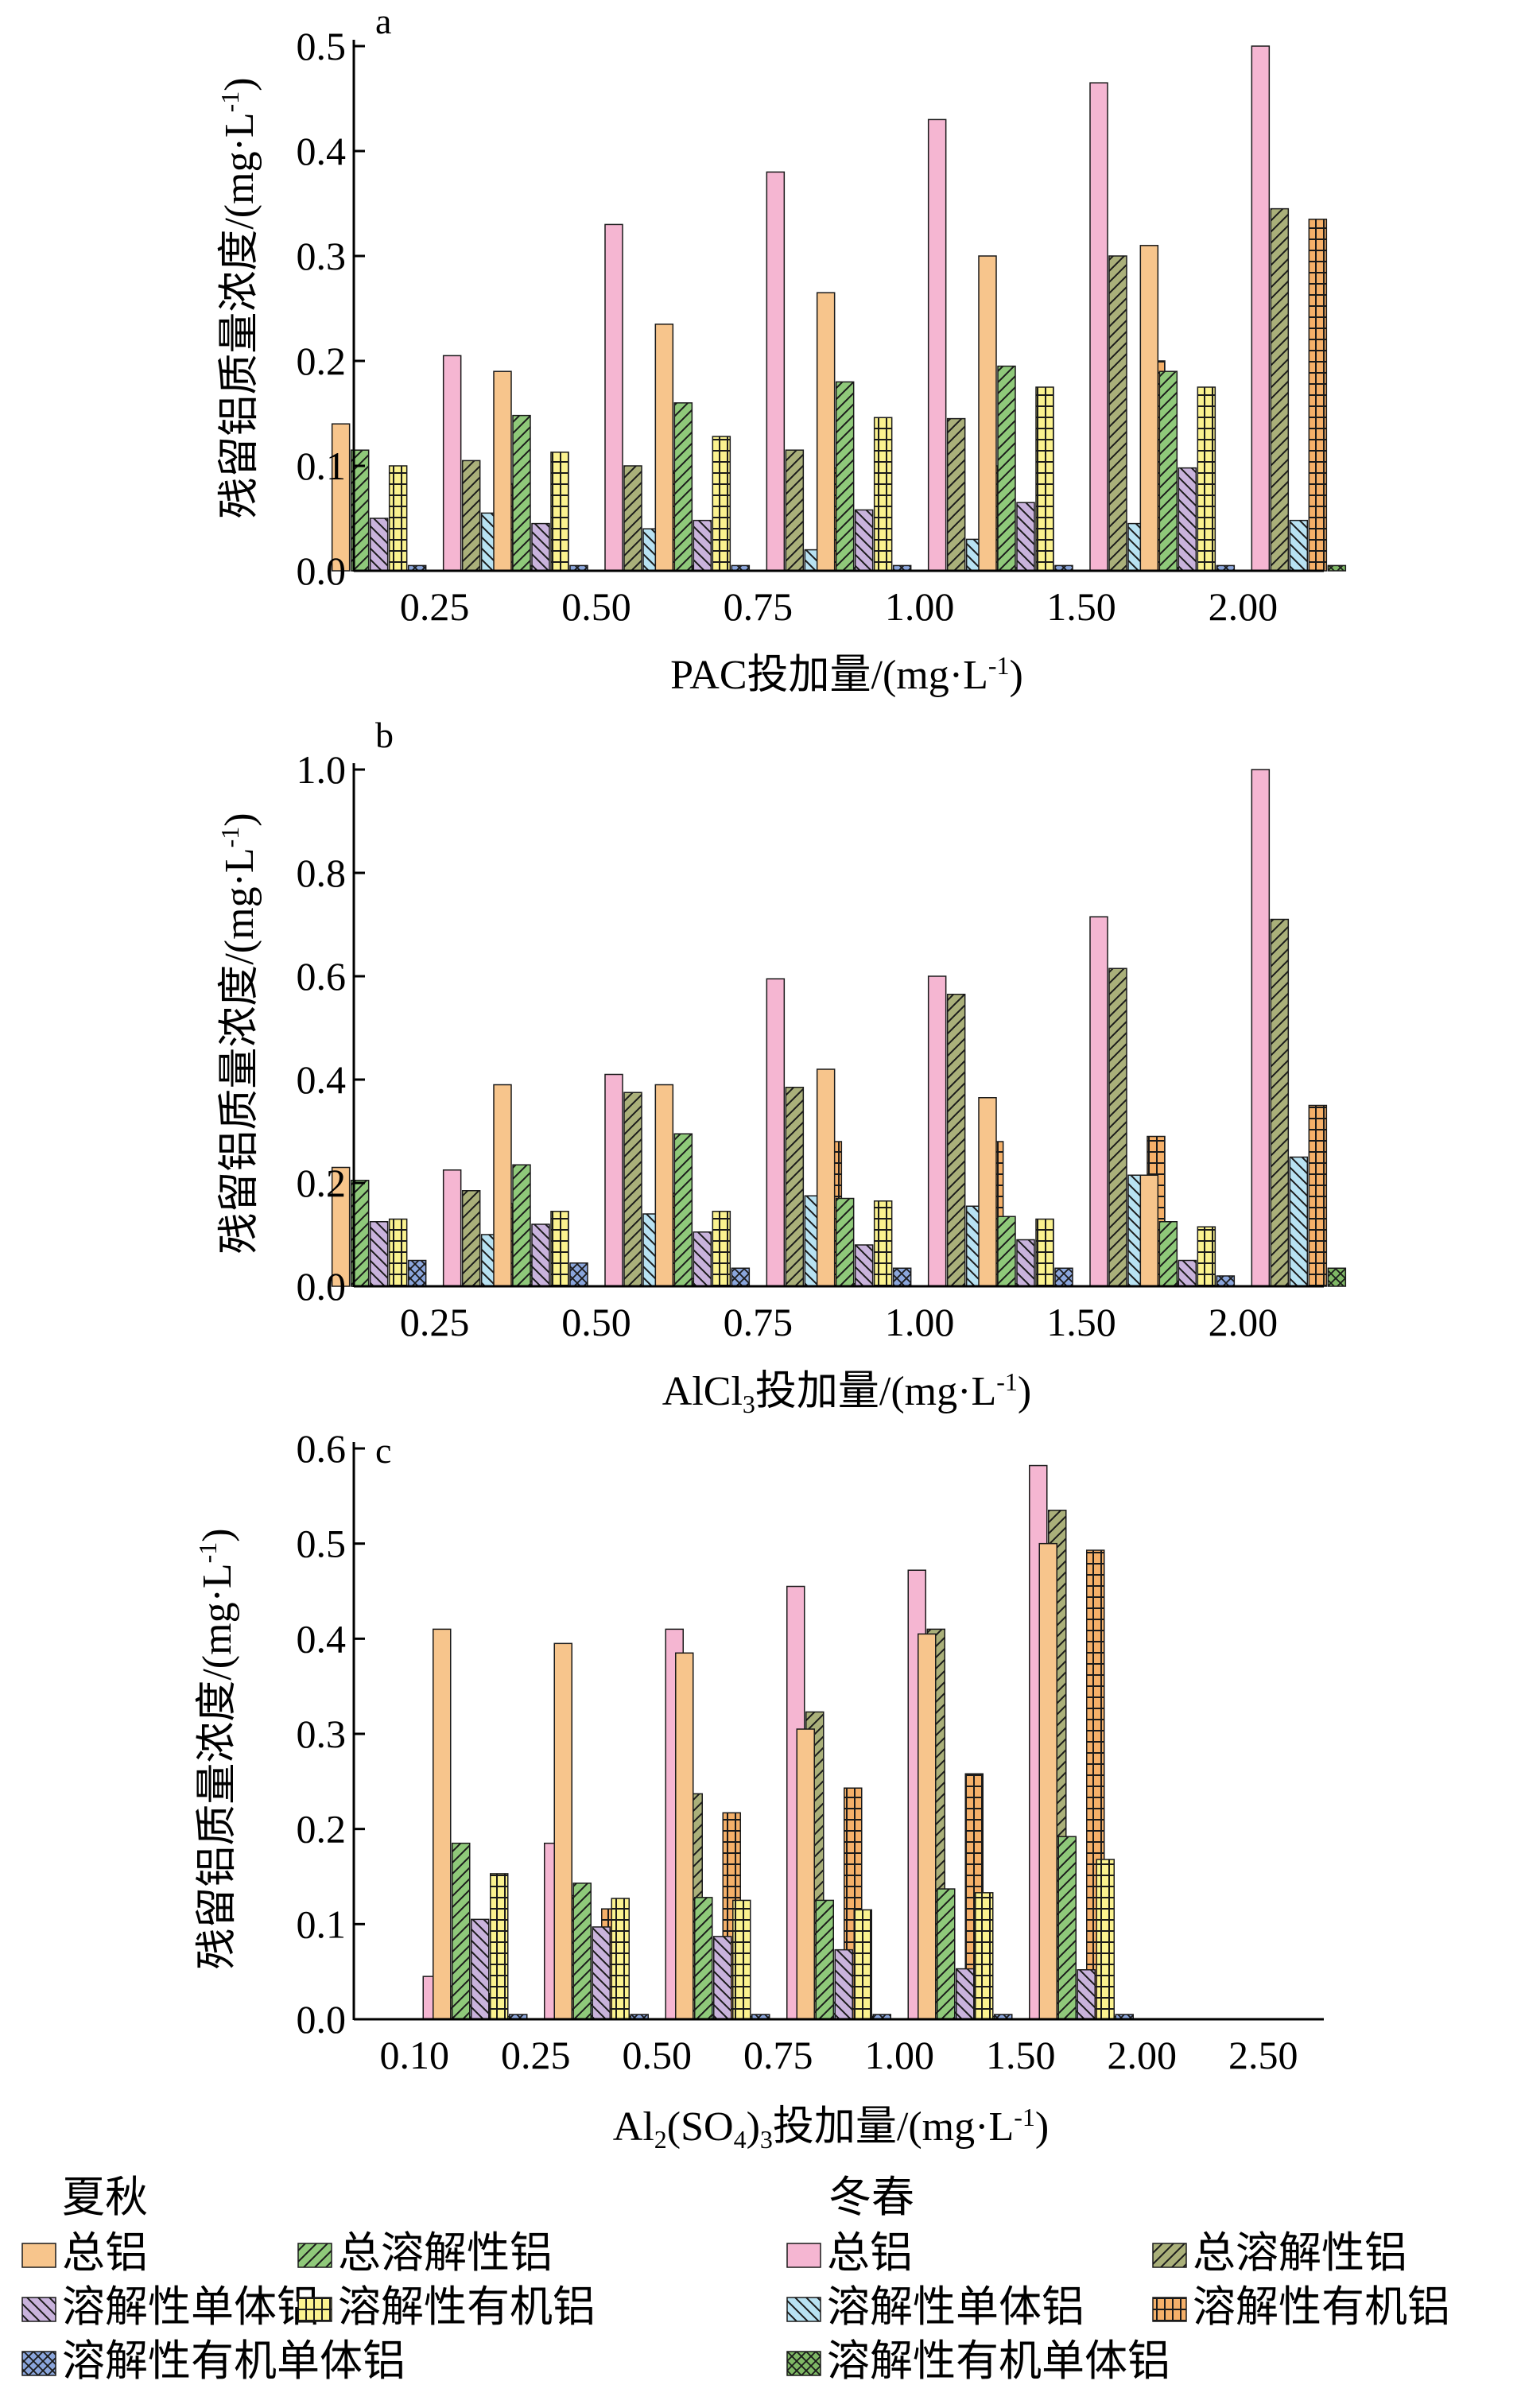  I want to click on x-tick-label-a-6: 2.00, so click(1243, 606).